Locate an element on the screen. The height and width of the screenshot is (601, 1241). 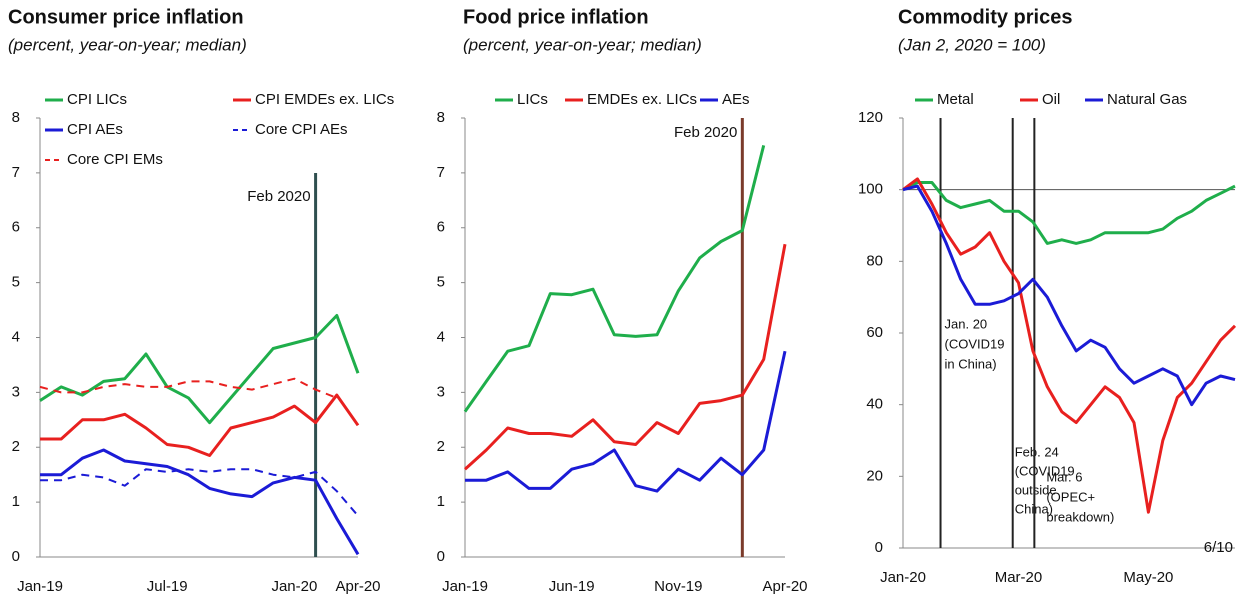
legend-label: LICs is located at coordinates (532, 99).